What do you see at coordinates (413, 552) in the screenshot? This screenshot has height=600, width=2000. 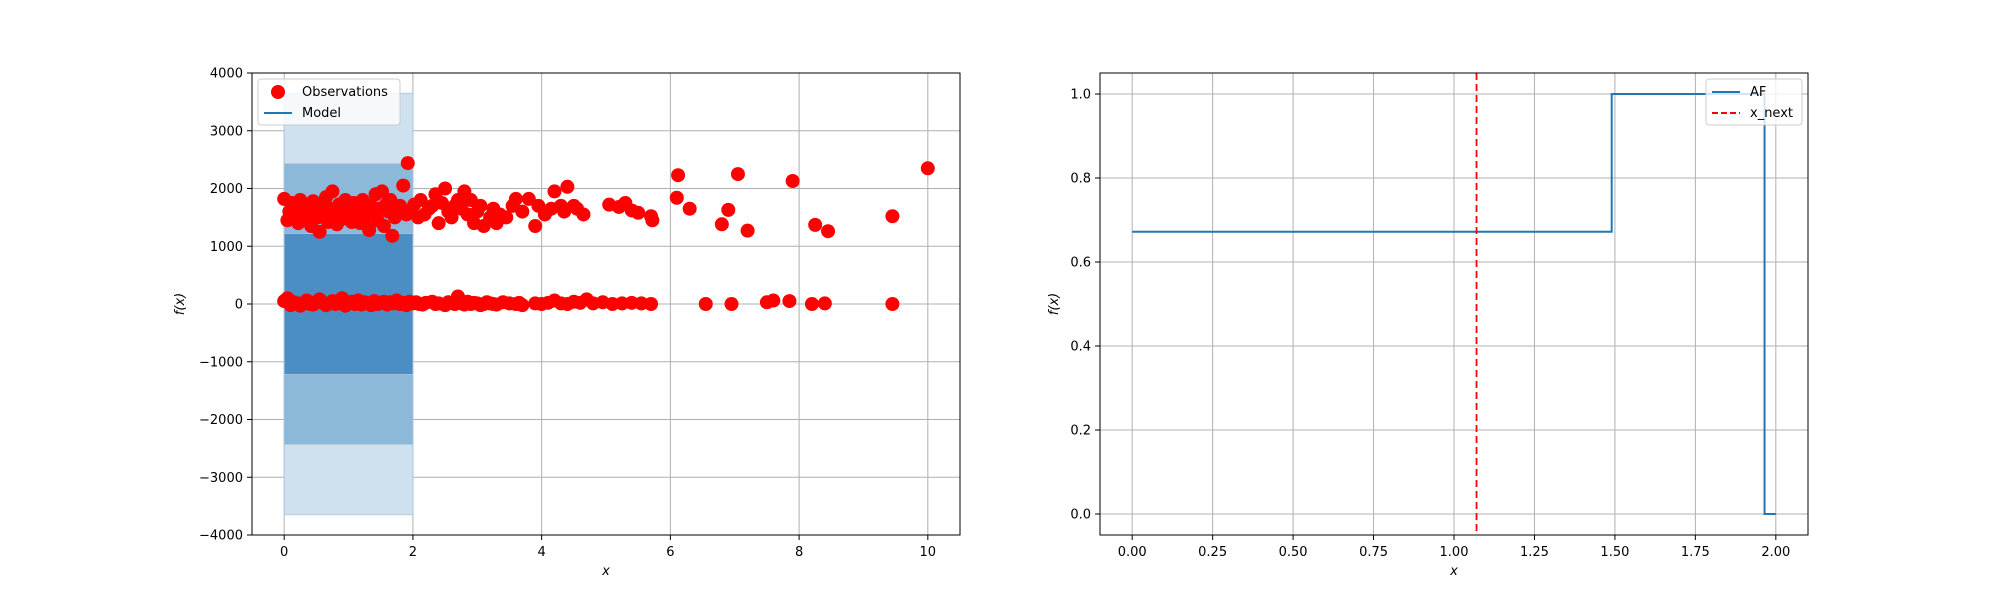 I see `left-x-tick-label: 2` at bounding box center [413, 552].